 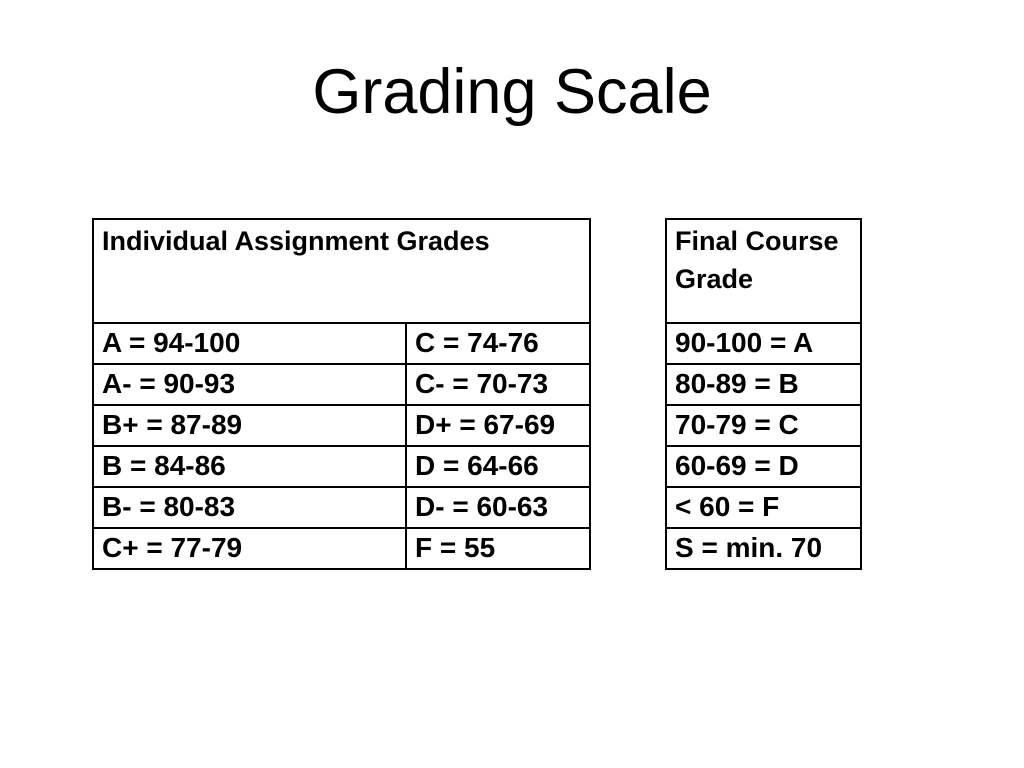 I want to click on grade-cell: D+ = 67-69, so click(x=498, y=425).